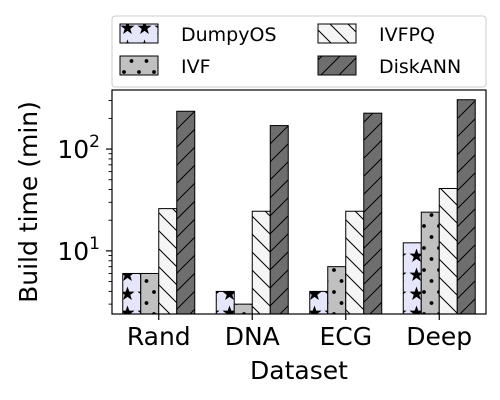 The image size is (500, 400). Describe the element at coordinates (229, 35) in the screenshot. I see `legend-label-dumpyos: DumpyOS` at that location.